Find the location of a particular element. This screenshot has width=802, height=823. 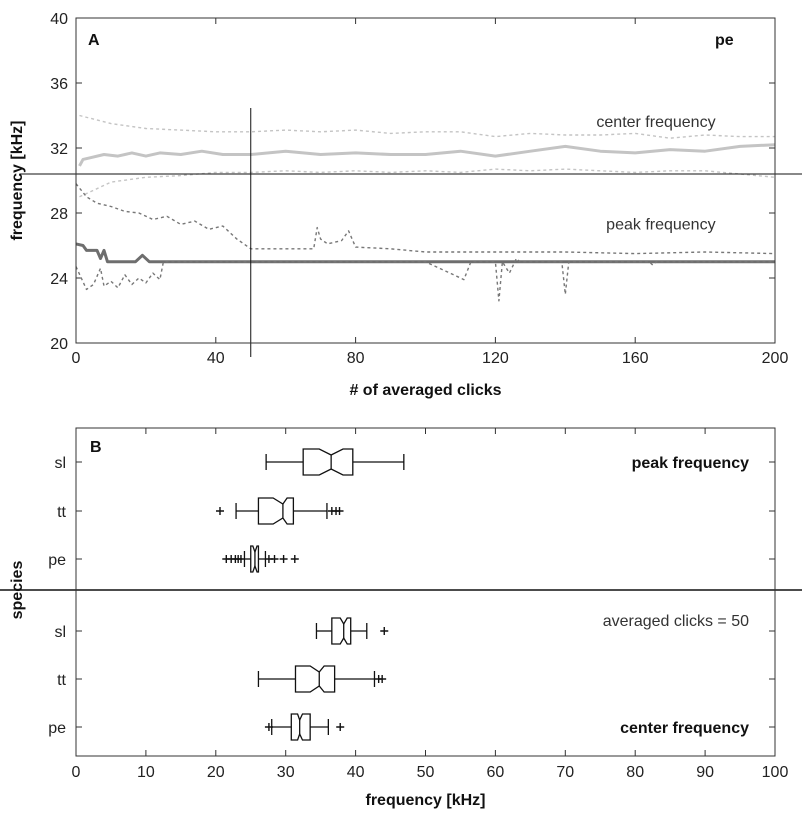

y-tick-label: 20 is located at coordinates (59, 344).